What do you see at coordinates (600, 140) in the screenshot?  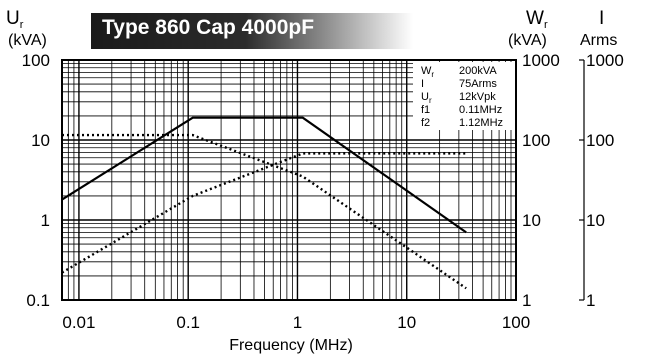 I see `right2-tick-label: 100` at bounding box center [600, 140].